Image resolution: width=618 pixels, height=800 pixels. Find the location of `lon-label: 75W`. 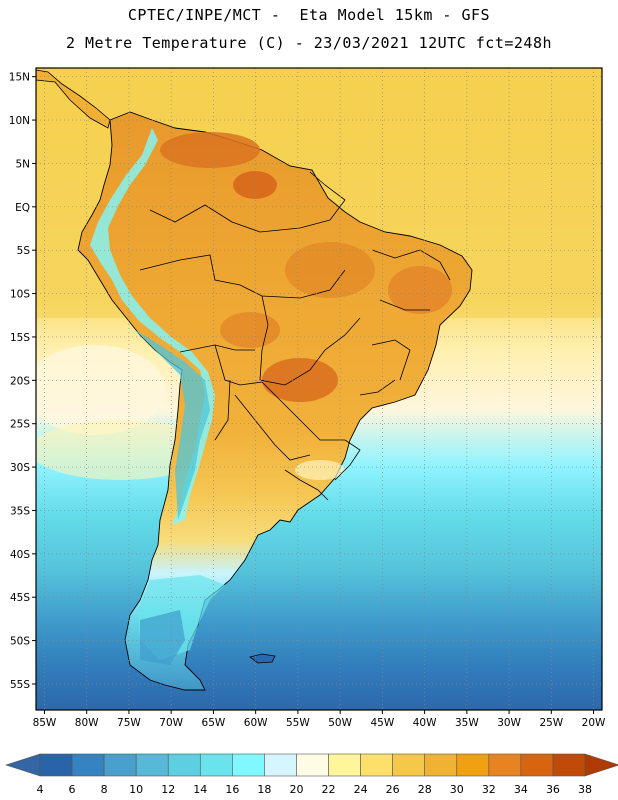

lon-label: 75W is located at coordinates (129, 723).